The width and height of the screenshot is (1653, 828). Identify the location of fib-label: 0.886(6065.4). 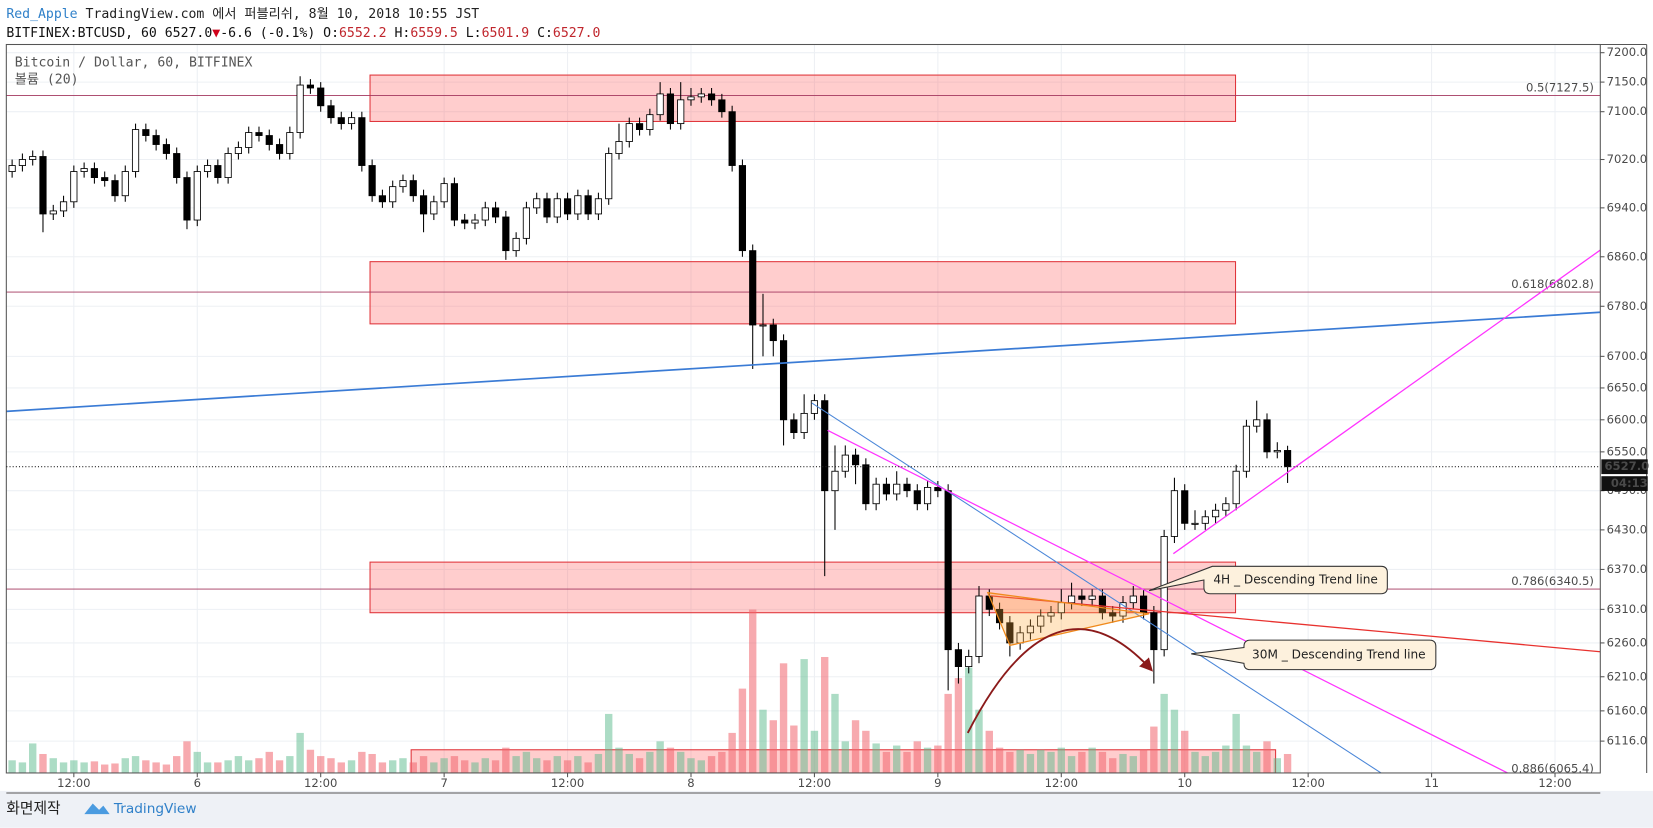
(1552, 768).